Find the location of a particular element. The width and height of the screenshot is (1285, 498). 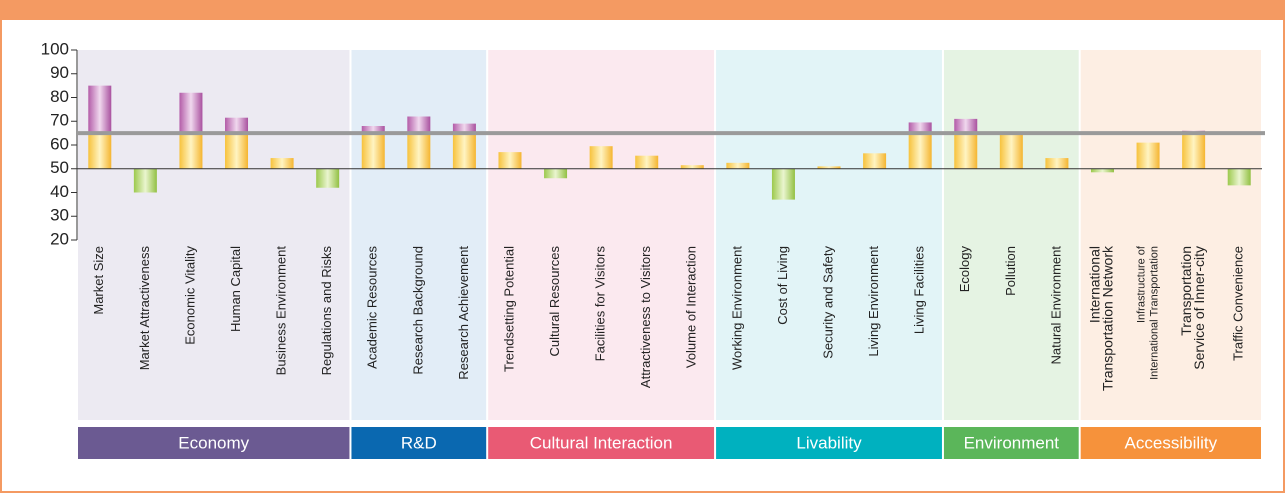

x-tick-label: International Transportation is located at coordinates (1154, 313).